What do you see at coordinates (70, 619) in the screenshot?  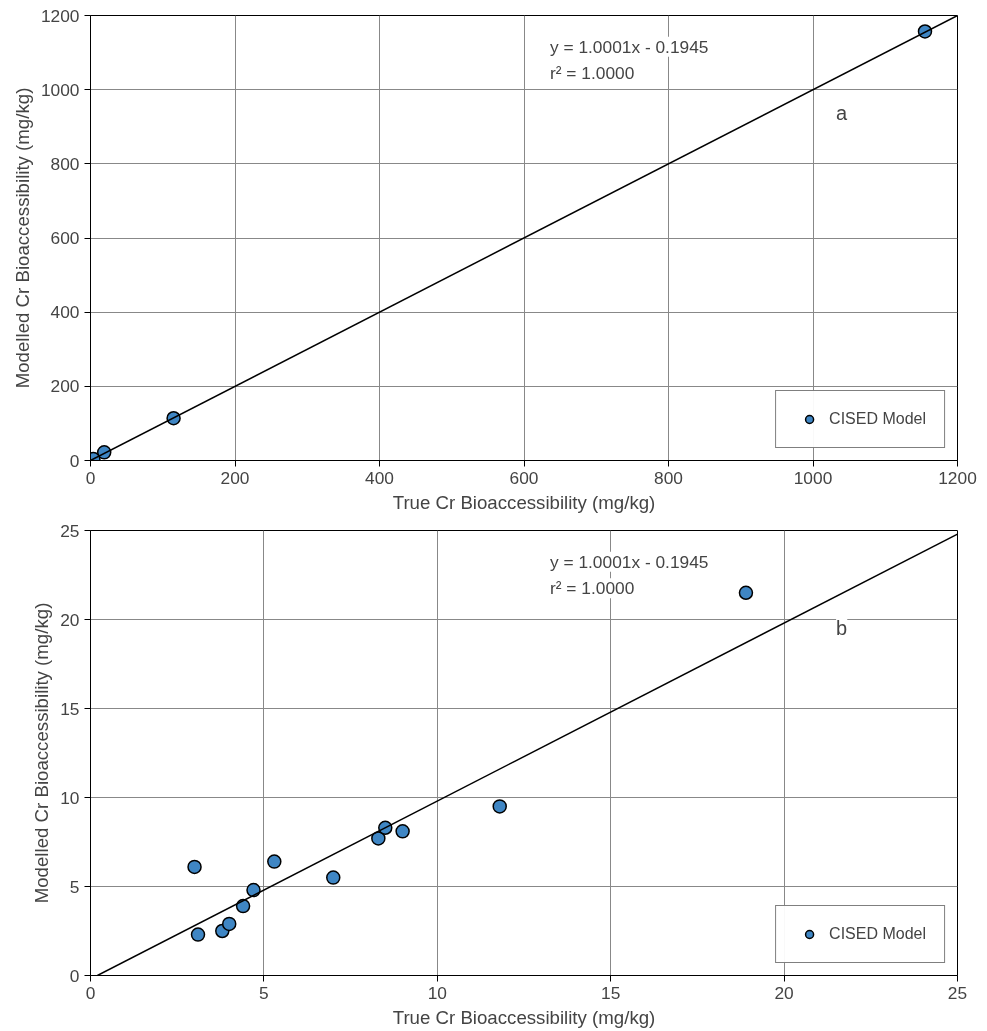 I see `y-tick-label: 20` at bounding box center [70, 619].